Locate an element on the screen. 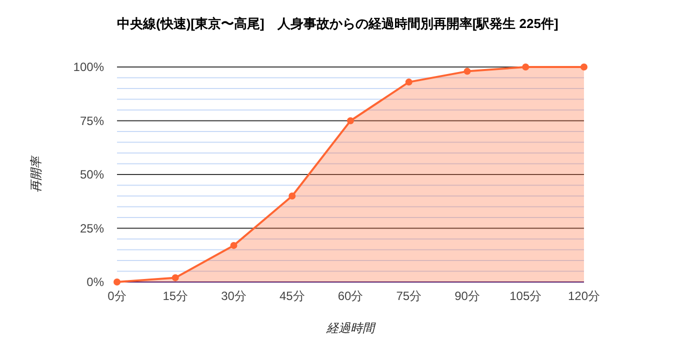  x-tick-label: 60分 is located at coordinates (351, 296).